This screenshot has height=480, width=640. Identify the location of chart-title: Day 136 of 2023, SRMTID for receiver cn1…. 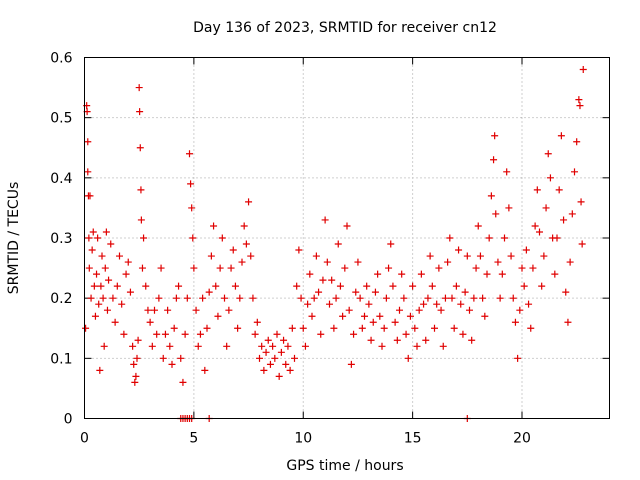
(345, 28).